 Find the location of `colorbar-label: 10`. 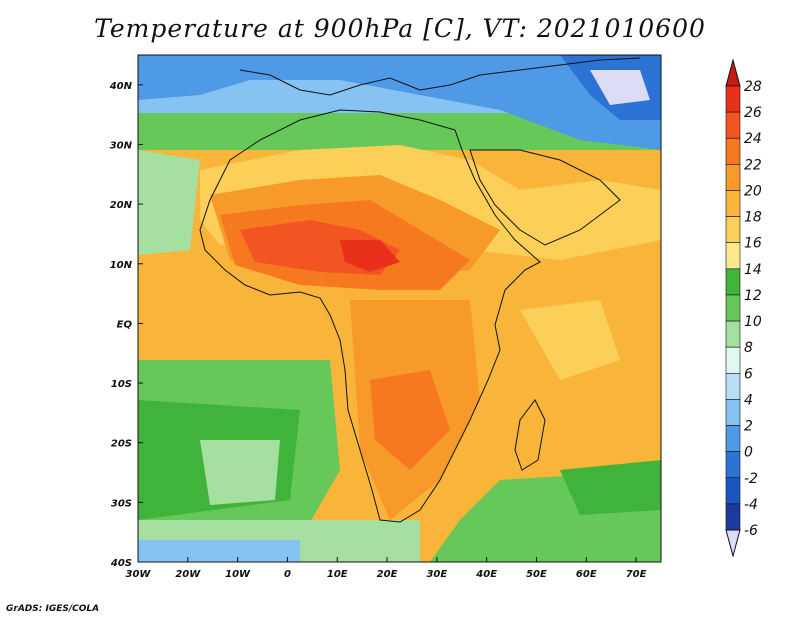

colorbar-label: 10 is located at coordinates (753, 322).